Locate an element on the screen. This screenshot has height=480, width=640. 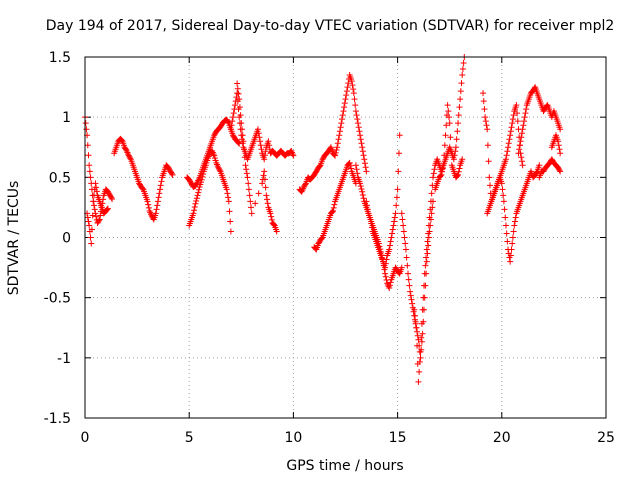
y-tick-label: -0.5 is located at coordinates (57, 299).